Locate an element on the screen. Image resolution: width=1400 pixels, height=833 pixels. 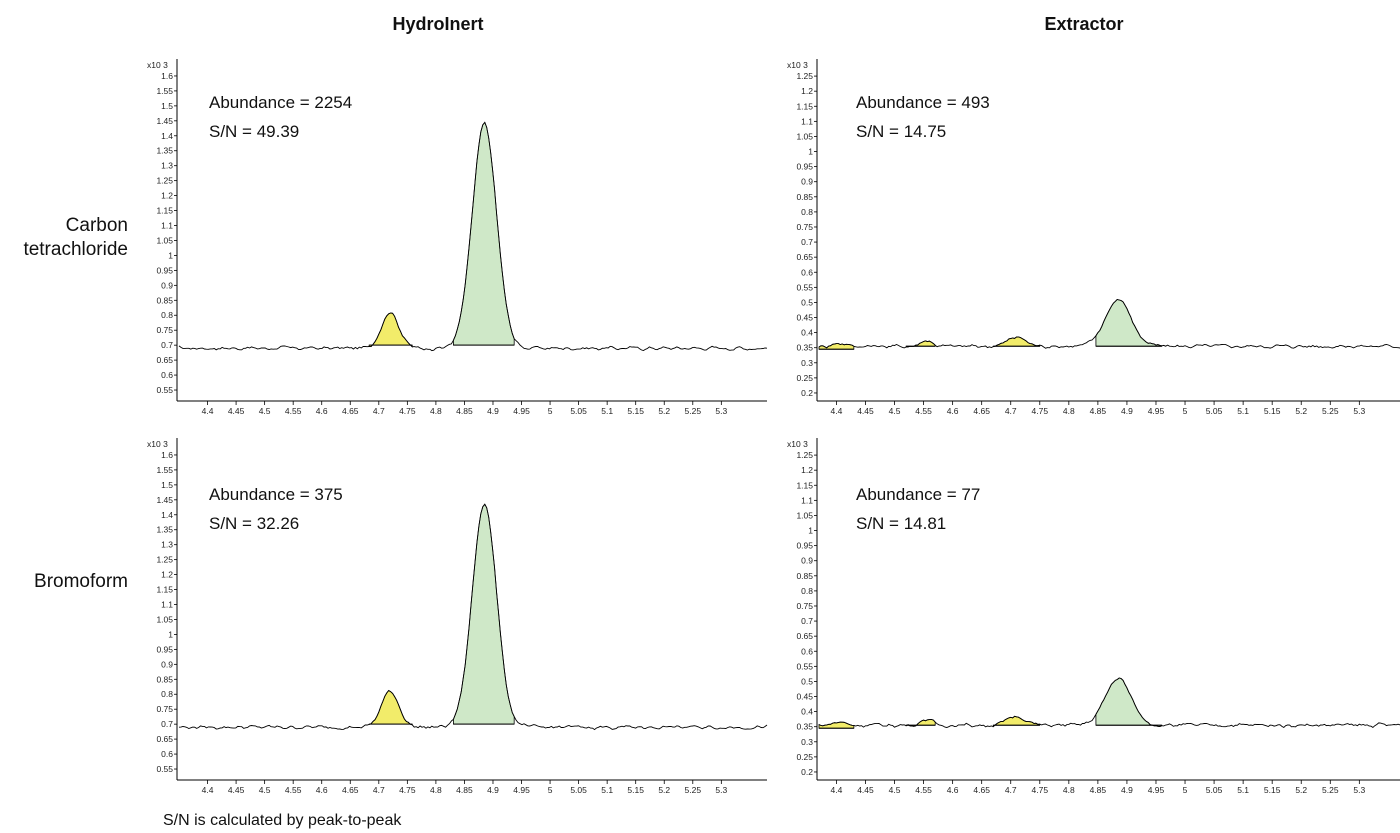
y-tick-label: 0.3 is located at coordinates (807, 742).